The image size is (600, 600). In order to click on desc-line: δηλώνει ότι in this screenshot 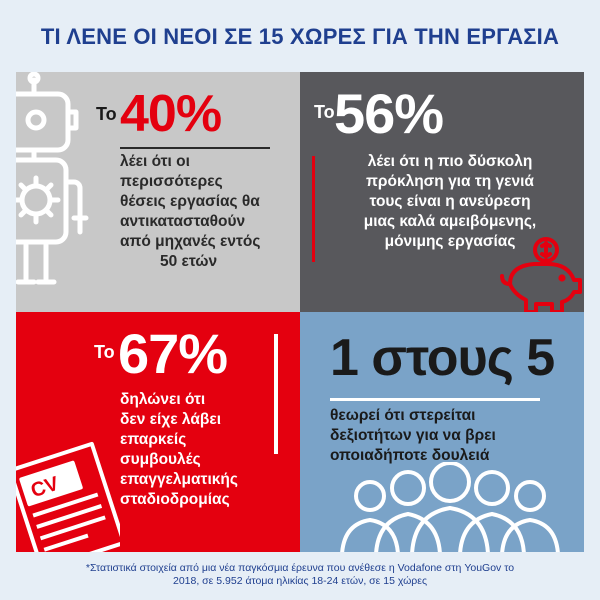, I will do `click(163, 399)`.